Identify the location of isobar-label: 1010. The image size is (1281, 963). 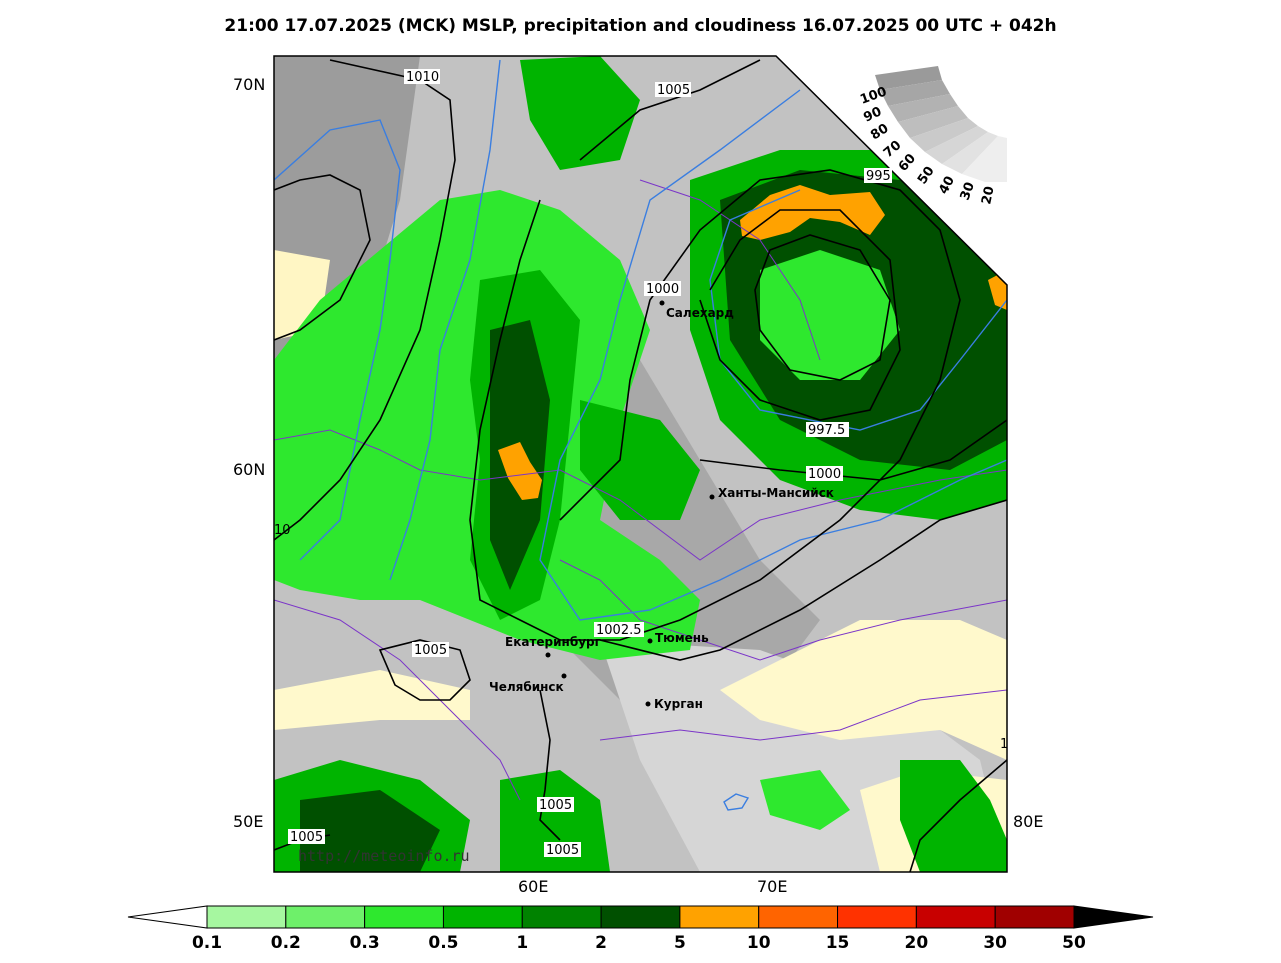
(422, 77).